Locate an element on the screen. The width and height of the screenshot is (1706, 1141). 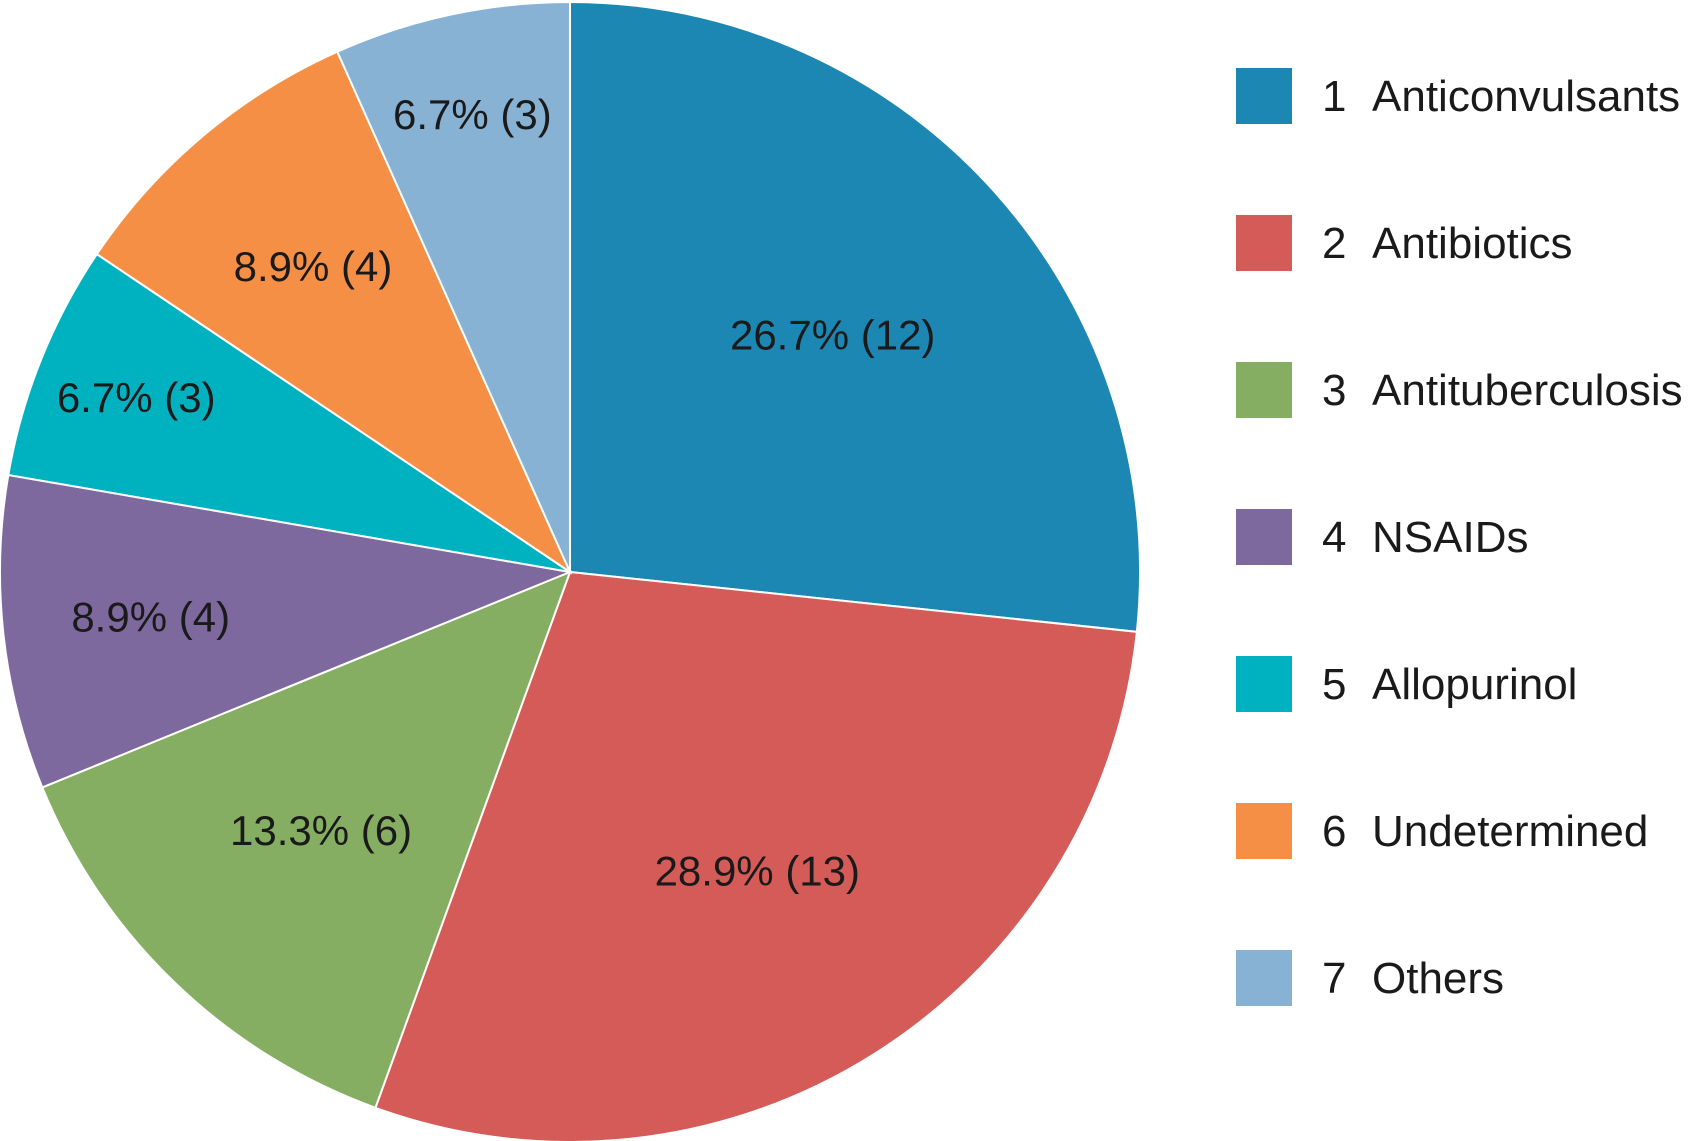
legend-label-6: Undetermined is located at coordinates (1510, 831).